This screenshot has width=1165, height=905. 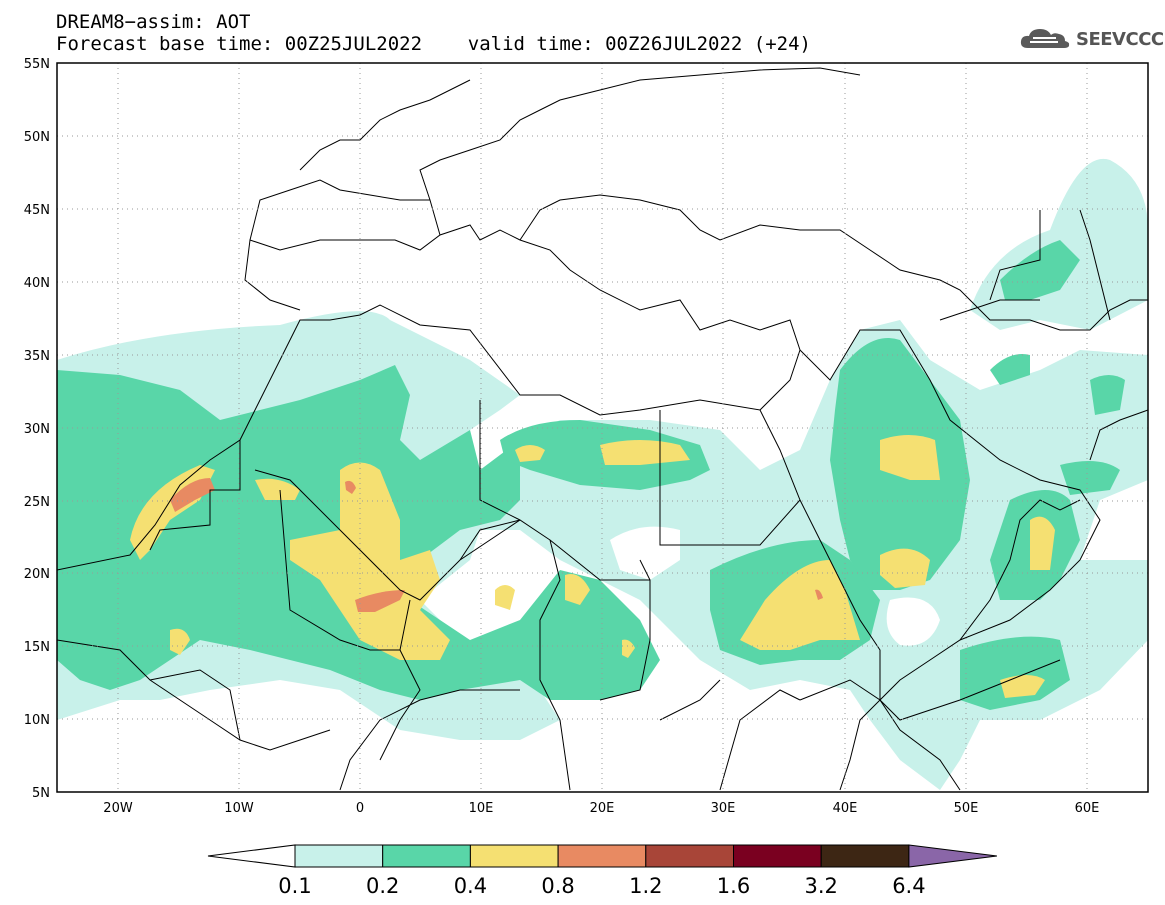 I want to click on colorbar-swatches, so click(x=602, y=856).